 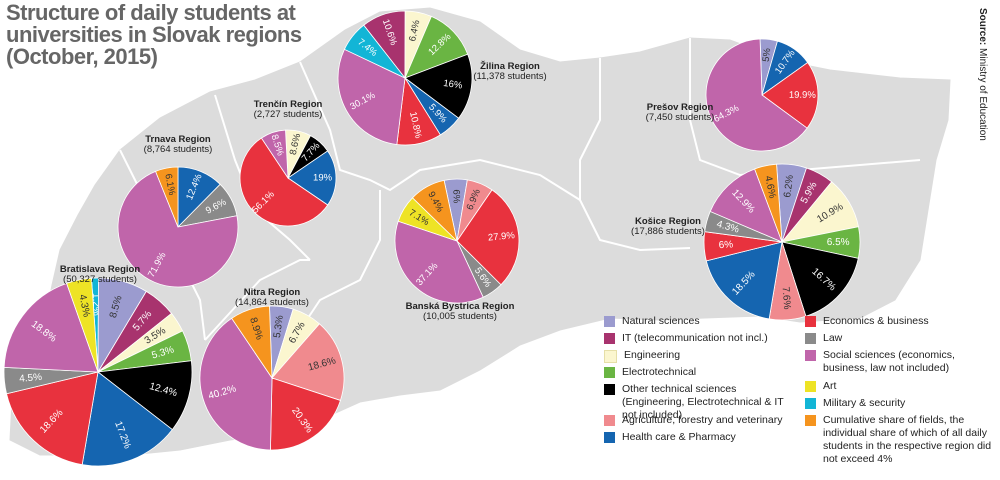 I want to click on legend-label: Engineering, so click(x=652, y=355).